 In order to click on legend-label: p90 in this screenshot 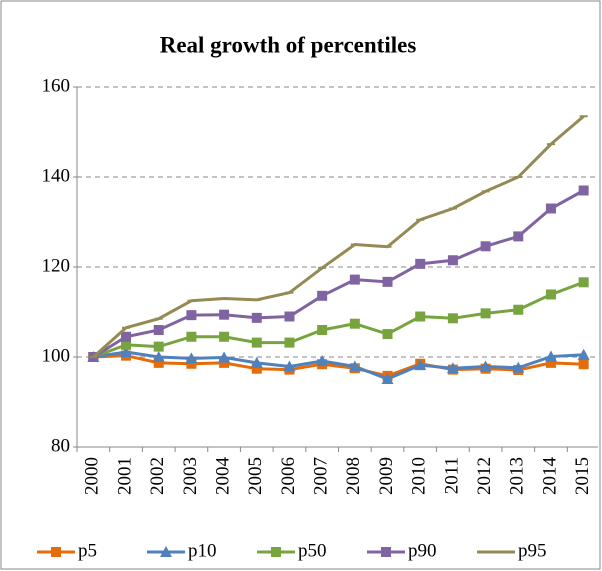, I will do `click(422, 550)`.